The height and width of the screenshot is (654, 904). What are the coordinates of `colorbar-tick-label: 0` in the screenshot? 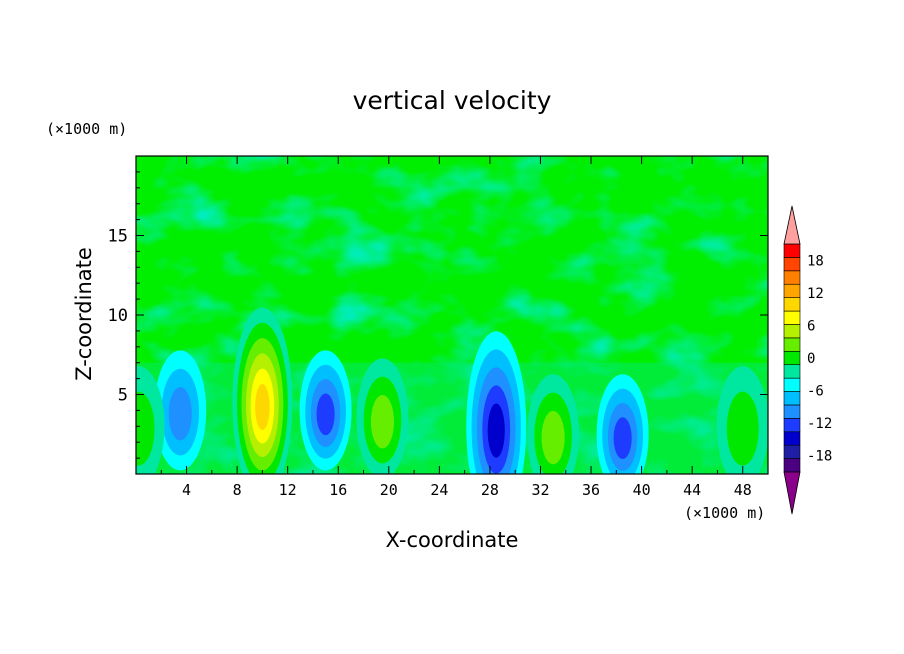 It's located at (811, 359).